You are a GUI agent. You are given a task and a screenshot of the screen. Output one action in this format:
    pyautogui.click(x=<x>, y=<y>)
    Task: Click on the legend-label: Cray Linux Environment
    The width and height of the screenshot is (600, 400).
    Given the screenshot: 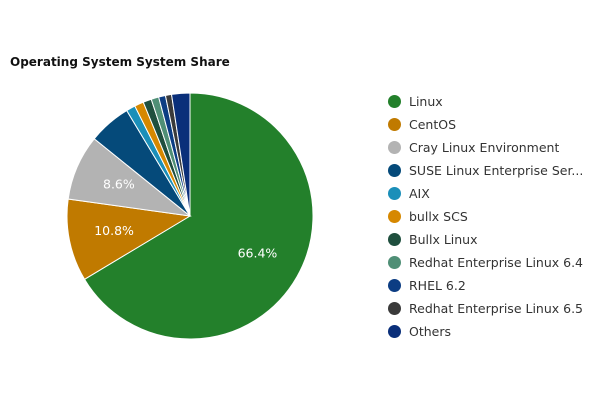 What is the action you would take?
    pyautogui.click(x=484, y=147)
    